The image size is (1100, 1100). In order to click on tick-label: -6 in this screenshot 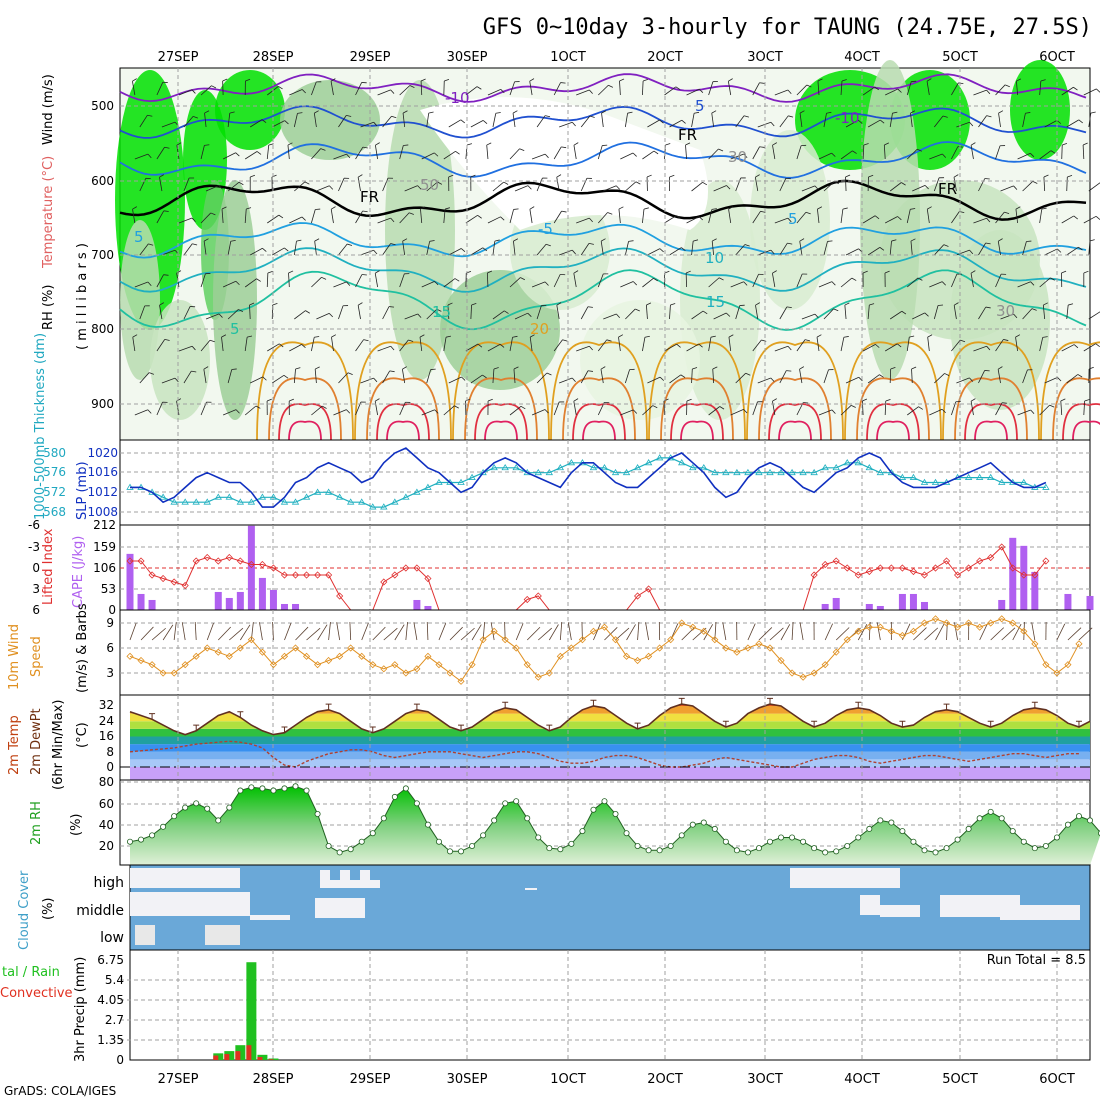, I will do `click(34, 525)`.